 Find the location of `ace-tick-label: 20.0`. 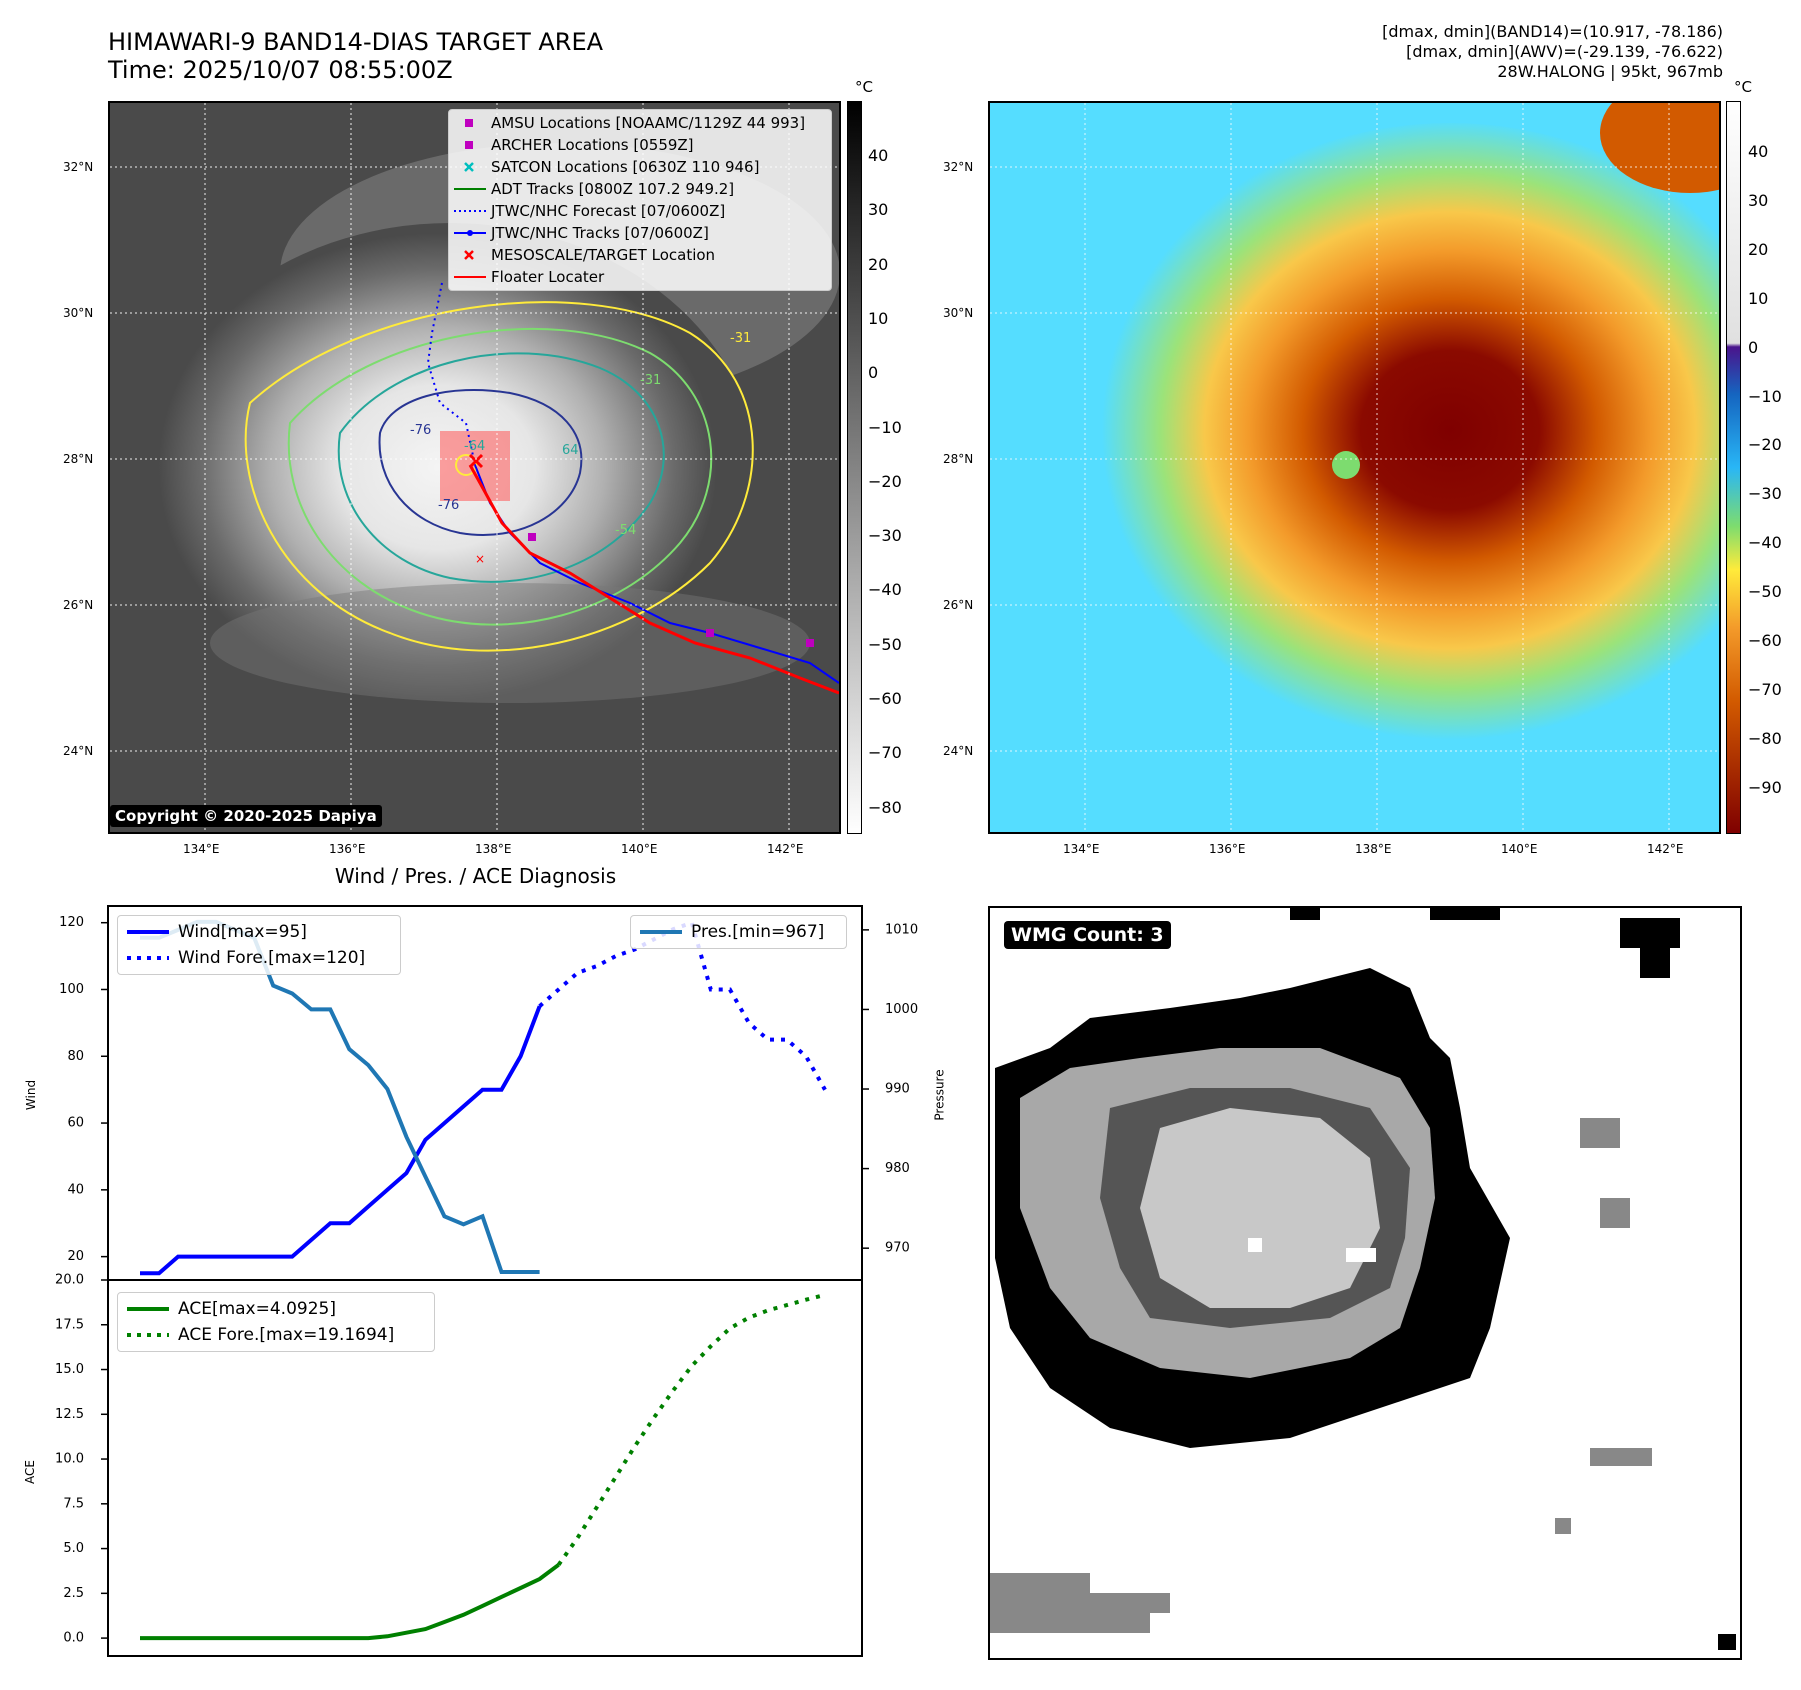

ace-tick-label: 20.0 is located at coordinates (69, 1280).